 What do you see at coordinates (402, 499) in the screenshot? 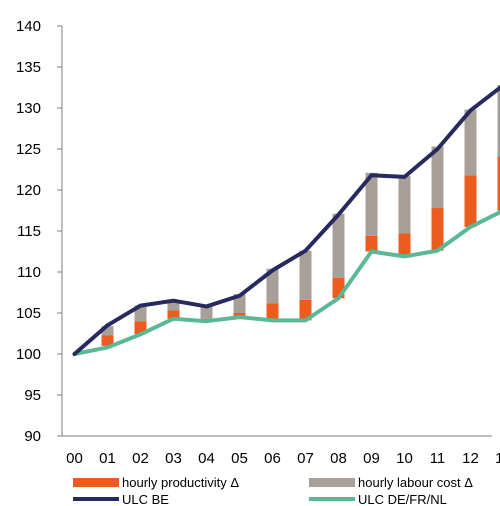
I see `legend-label-ulc-de-fr-nl: ULC DE/FR/NL` at bounding box center [402, 499].